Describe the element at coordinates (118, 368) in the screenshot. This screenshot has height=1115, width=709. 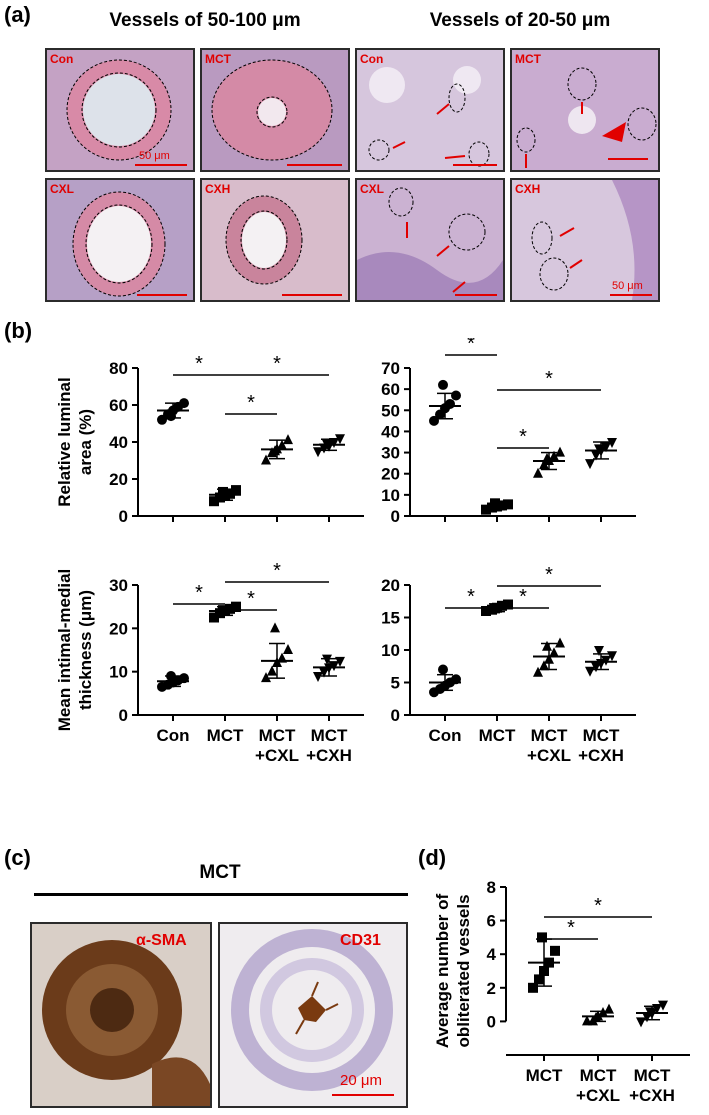
I see `y-tick-label: 80` at that location.